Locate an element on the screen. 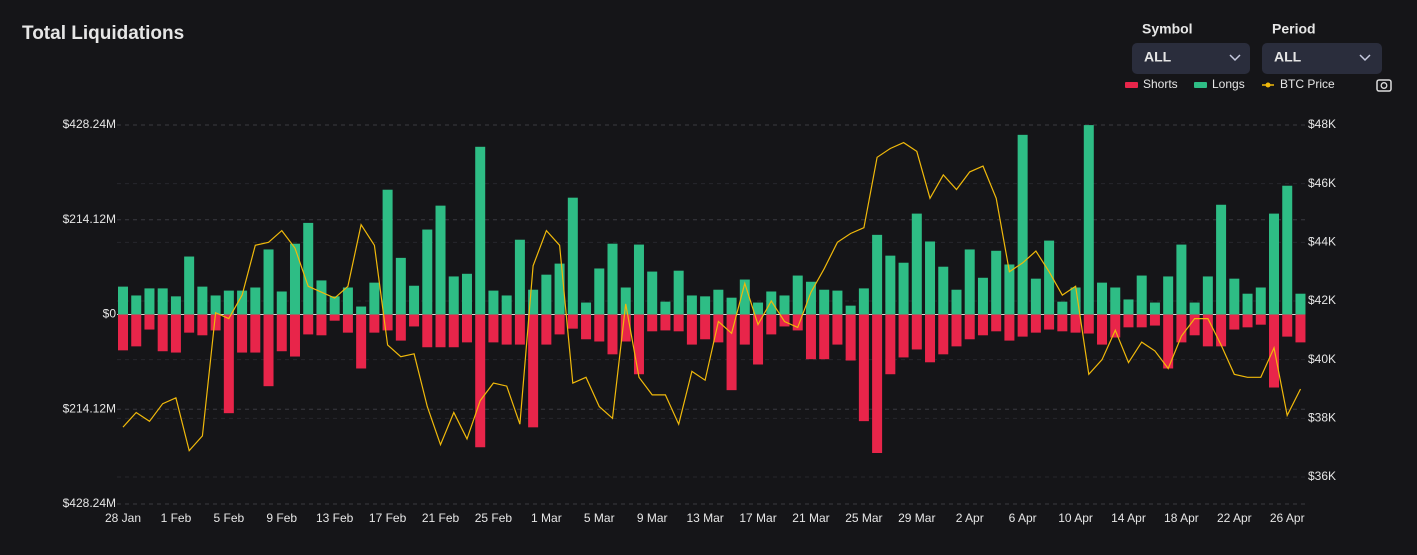 Image resolution: width=1417 pixels, height=555 pixels. period-dropdown: ALL is located at coordinates (1322, 58).